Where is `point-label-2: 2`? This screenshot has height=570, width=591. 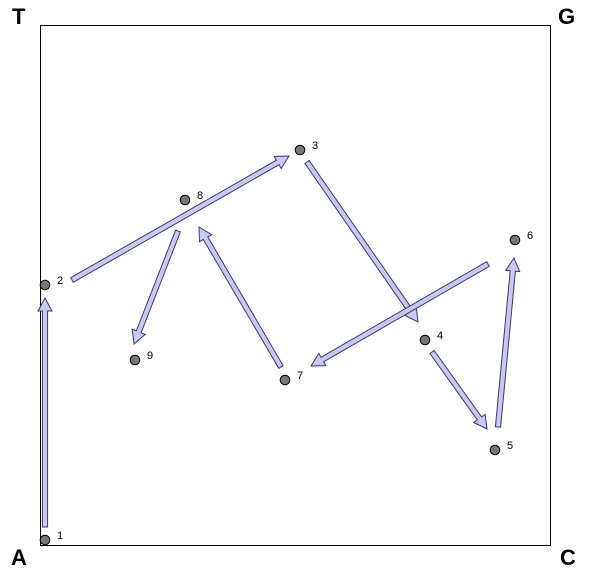
point-label-2: 2 is located at coordinates (60, 281).